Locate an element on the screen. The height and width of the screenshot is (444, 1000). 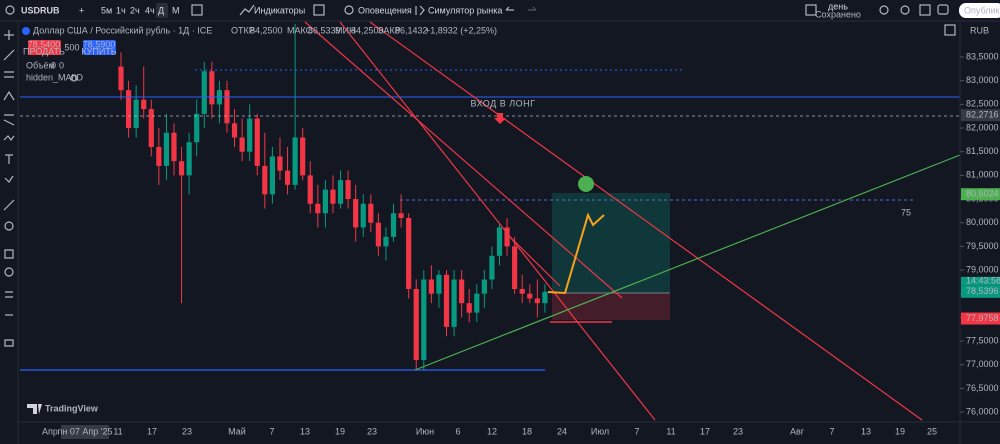
price-label: 78,5396 is located at coordinates (982, 291).